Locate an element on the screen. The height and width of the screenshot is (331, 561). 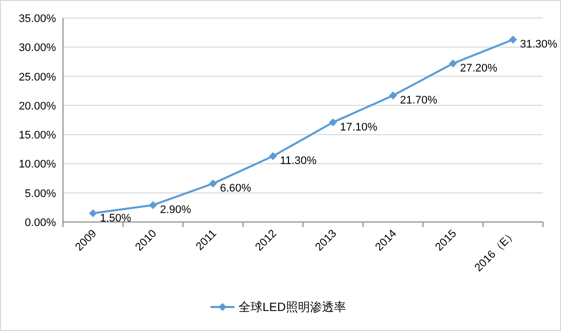
y-tick-label: 20.00% is located at coordinates (37, 106).